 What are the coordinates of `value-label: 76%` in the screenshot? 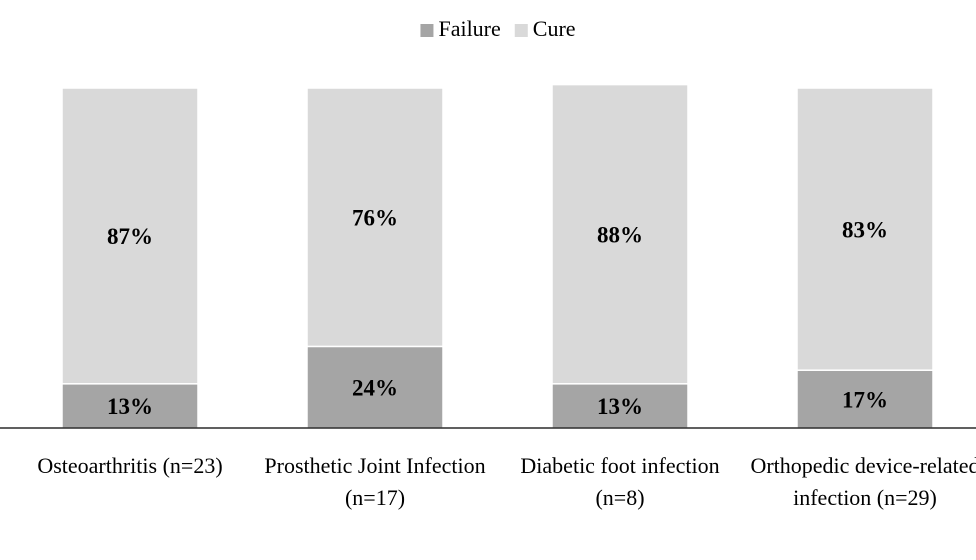 It's located at (375, 217).